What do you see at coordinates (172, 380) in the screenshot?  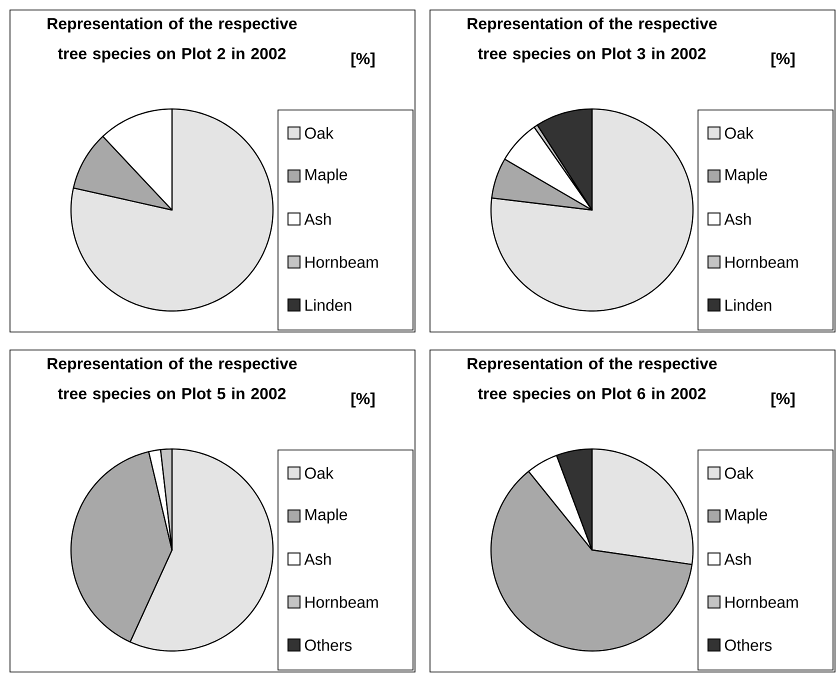 I see `chart-title: Representation of the respective tree species on Plot 5 in 2002` at bounding box center [172, 380].